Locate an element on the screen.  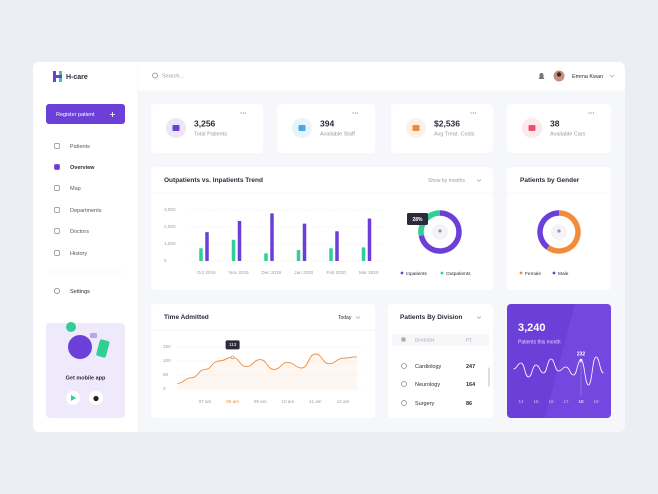
filter: Today is located at coordinates (345, 318).